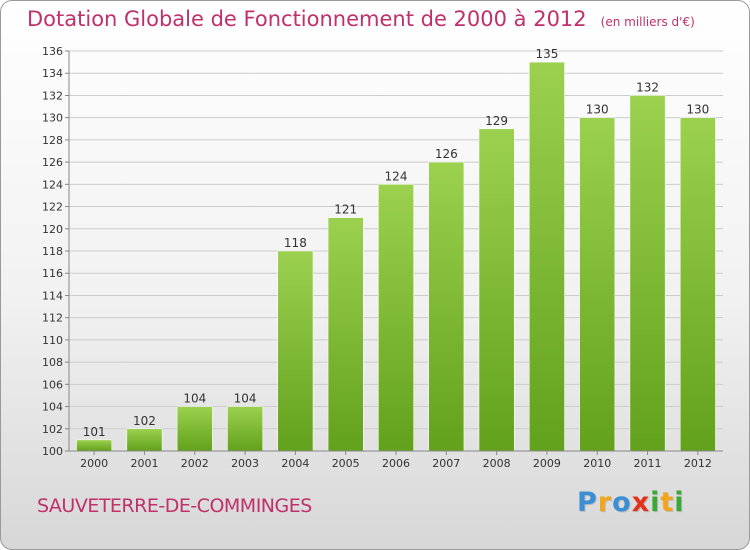 This screenshot has height=550, width=750. I want to click on x-tick-label: 2008, so click(497, 463).